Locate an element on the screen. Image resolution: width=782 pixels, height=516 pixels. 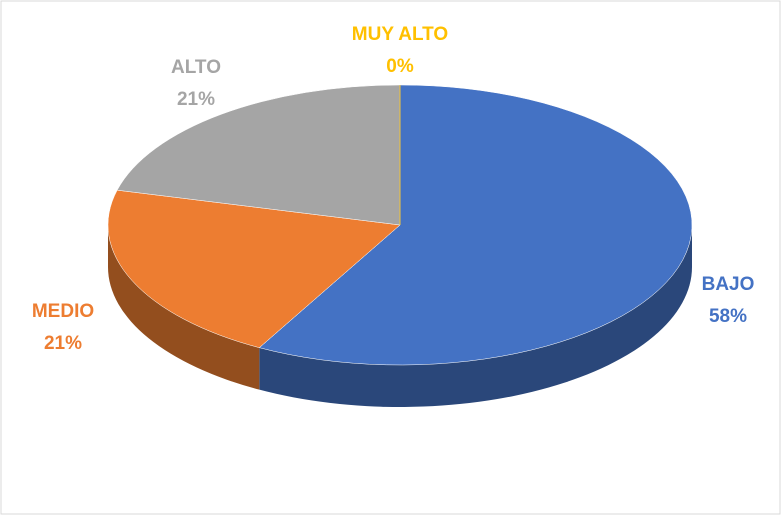
value-label: 58% is located at coordinates (728, 316).